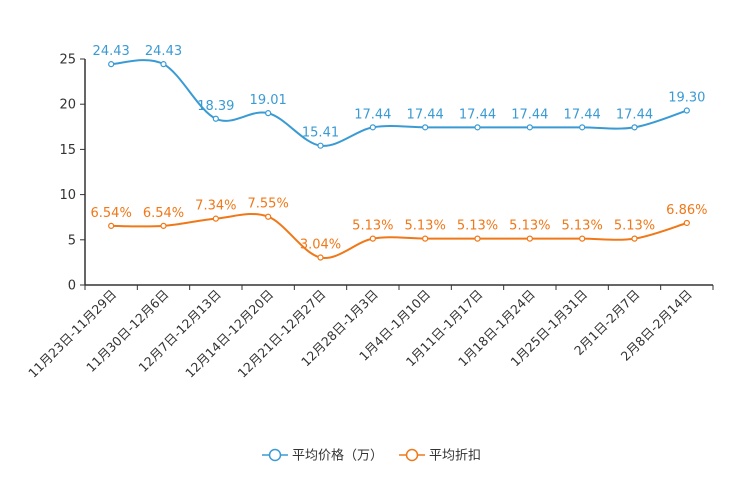 The height and width of the screenshot is (496, 744). Describe the element at coordinates (67, 195) in the screenshot. I see `y-tick-label: 10` at that location.